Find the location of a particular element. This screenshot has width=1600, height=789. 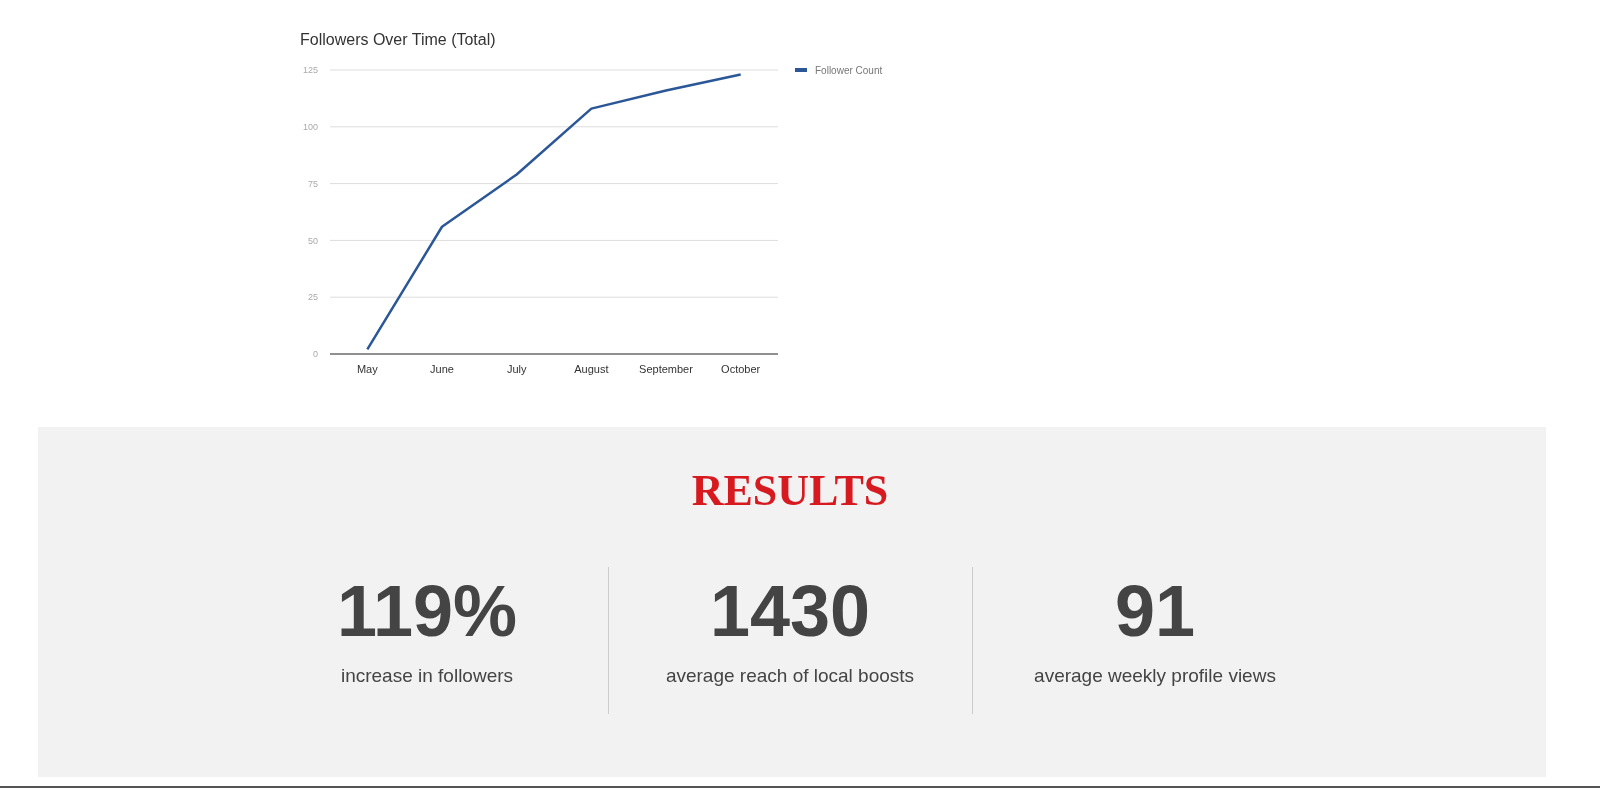

y-tick-label: 100 is located at coordinates (310, 126).